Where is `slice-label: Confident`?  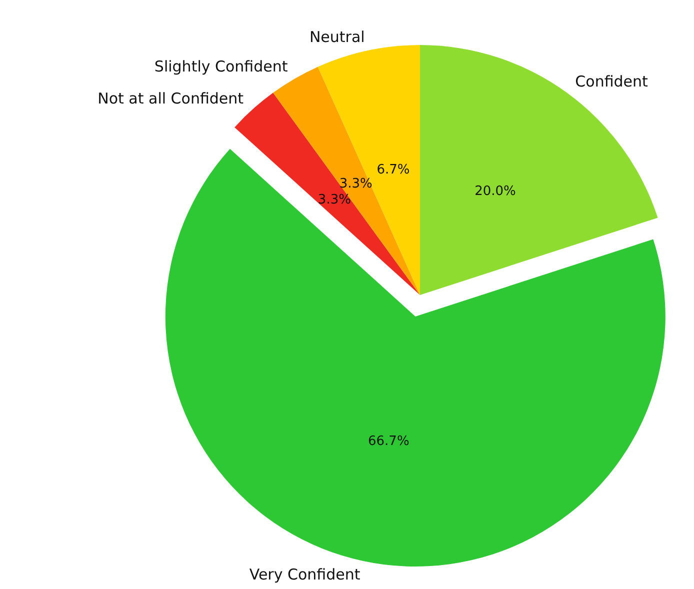 slice-label: Confident is located at coordinates (611, 81).